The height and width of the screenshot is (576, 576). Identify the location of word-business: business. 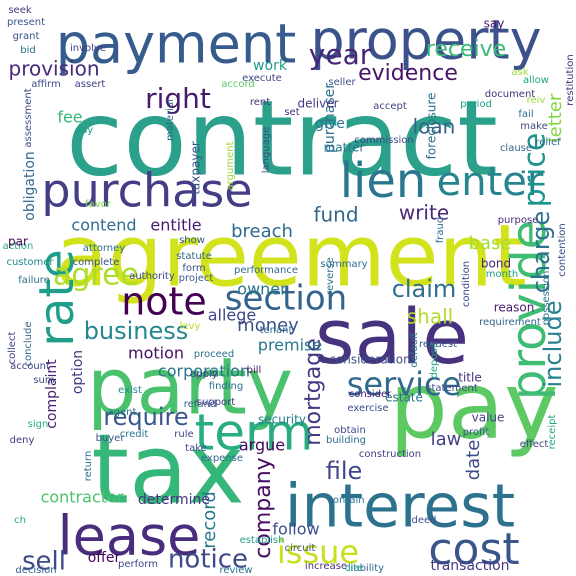
(136, 331).